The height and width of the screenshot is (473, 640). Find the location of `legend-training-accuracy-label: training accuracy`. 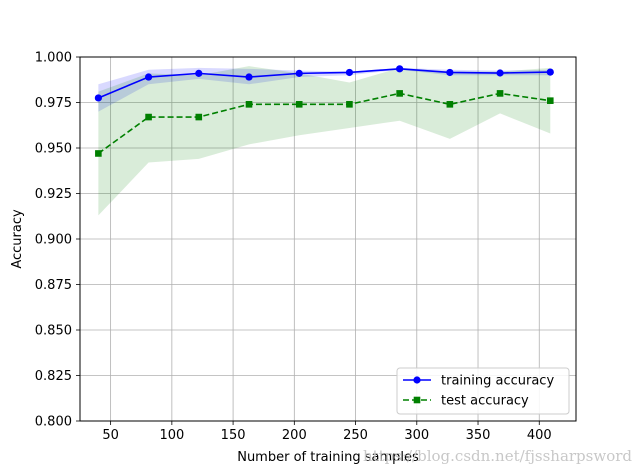

legend-training-accuracy-label: training accuracy is located at coordinates (497, 381).